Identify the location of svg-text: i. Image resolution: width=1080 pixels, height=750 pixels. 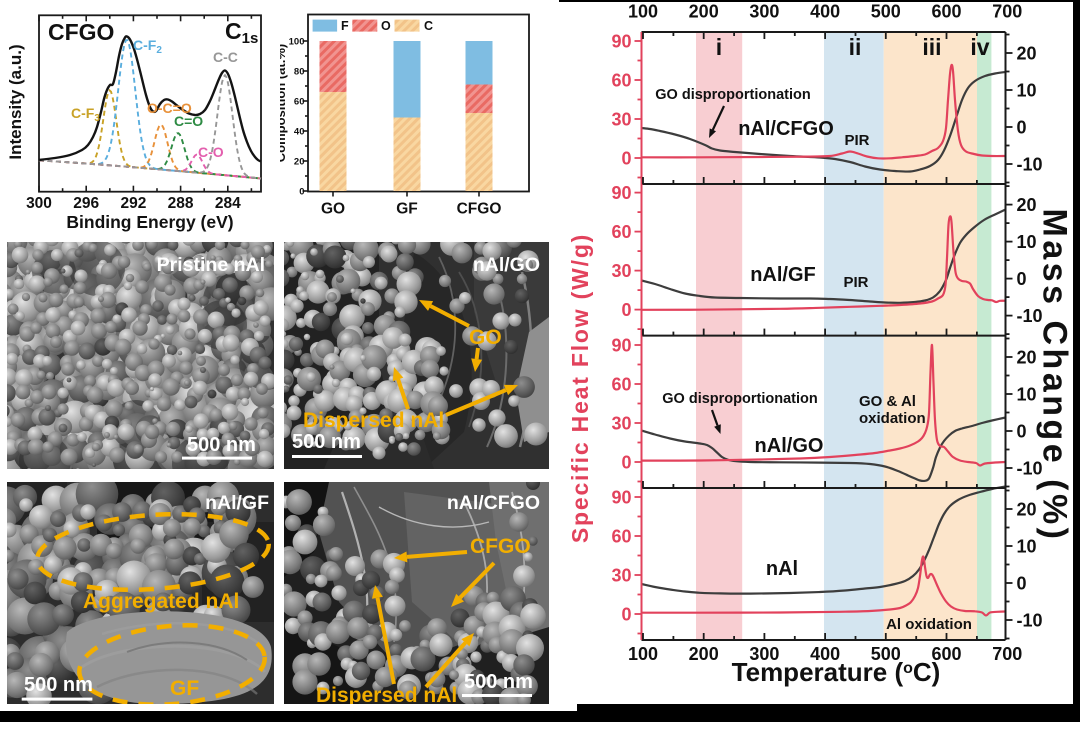
(719, 47).